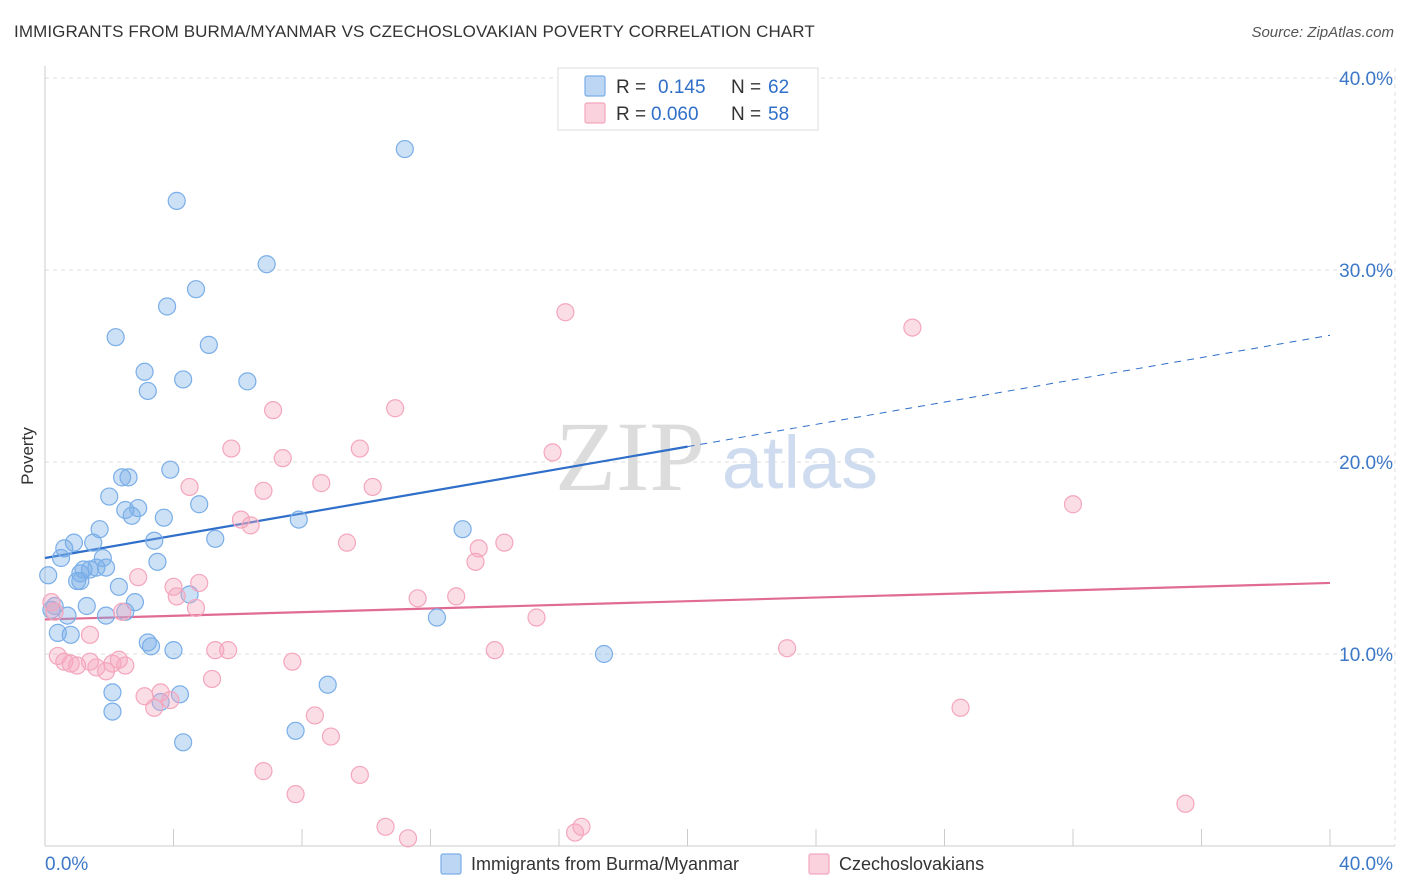 The height and width of the screenshot is (892, 1406). I want to click on watermark: ZIP atlas, so click(716, 456).